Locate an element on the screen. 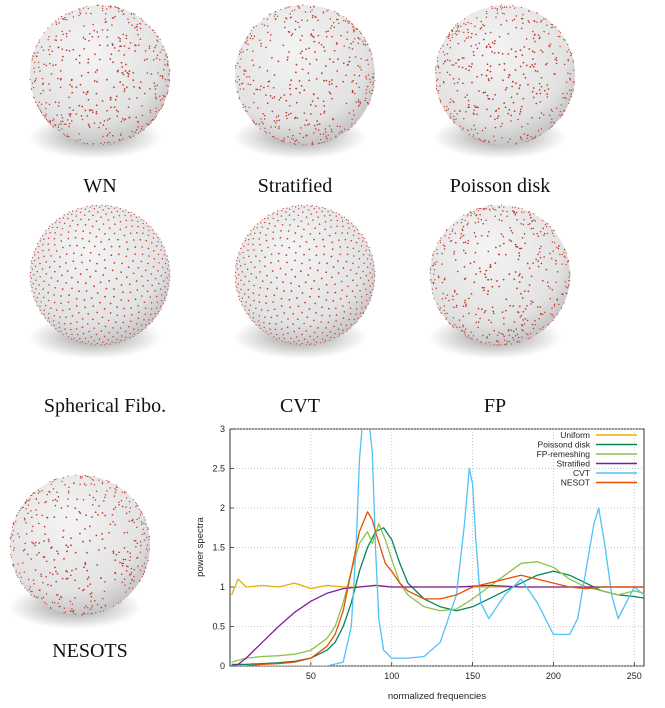  legend-label: CVT is located at coordinates (581, 473).